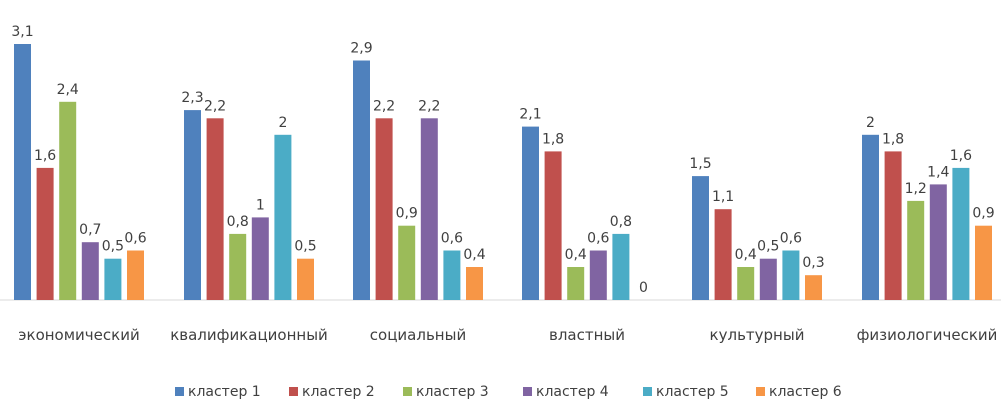  Describe the element at coordinates (791, 239) in the screenshot. I see `data-label-5-5: 0,6` at that location.